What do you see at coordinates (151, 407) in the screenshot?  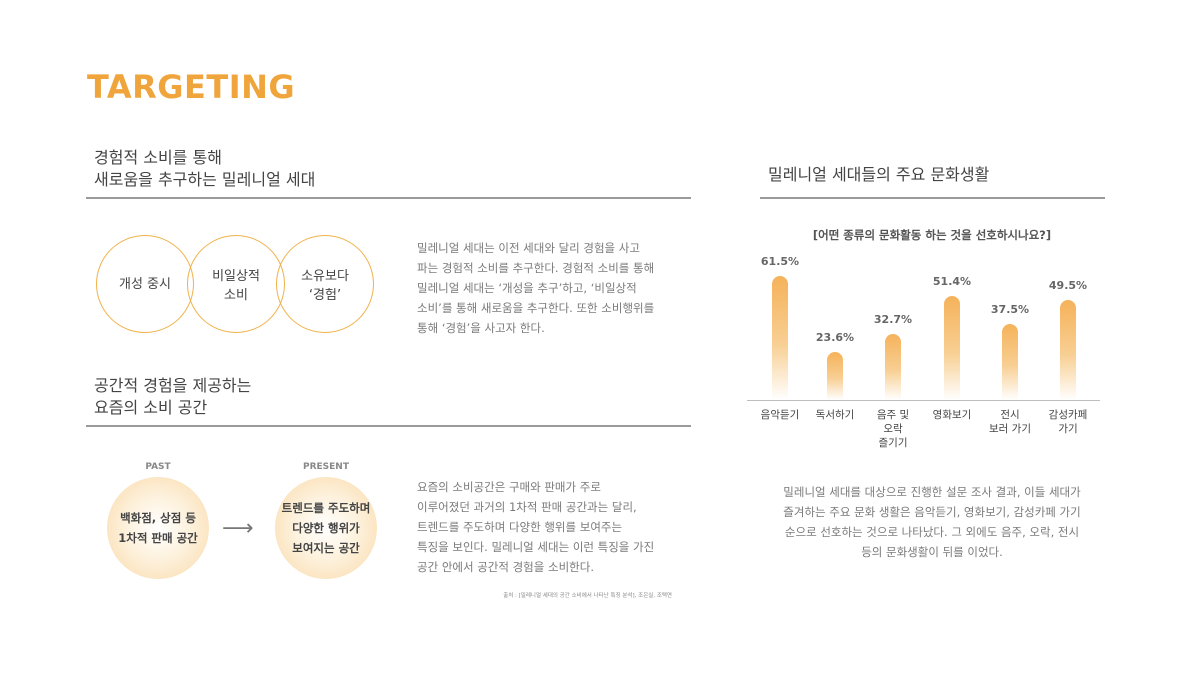 I see `section2-heading-line2: 요즘의 소비 공간` at bounding box center [151, 407].